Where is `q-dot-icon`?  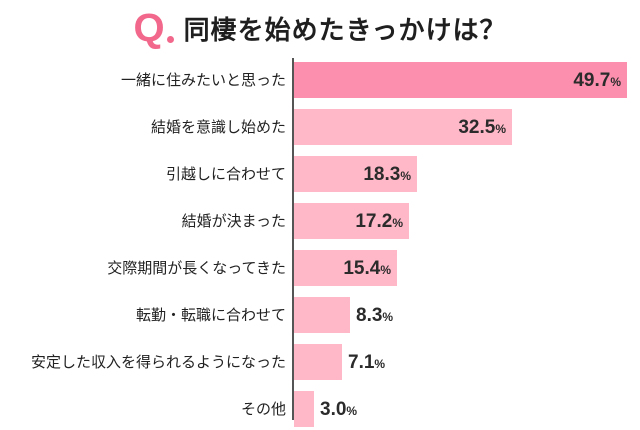
q-dot-icon is located at coordinates (170, 39).